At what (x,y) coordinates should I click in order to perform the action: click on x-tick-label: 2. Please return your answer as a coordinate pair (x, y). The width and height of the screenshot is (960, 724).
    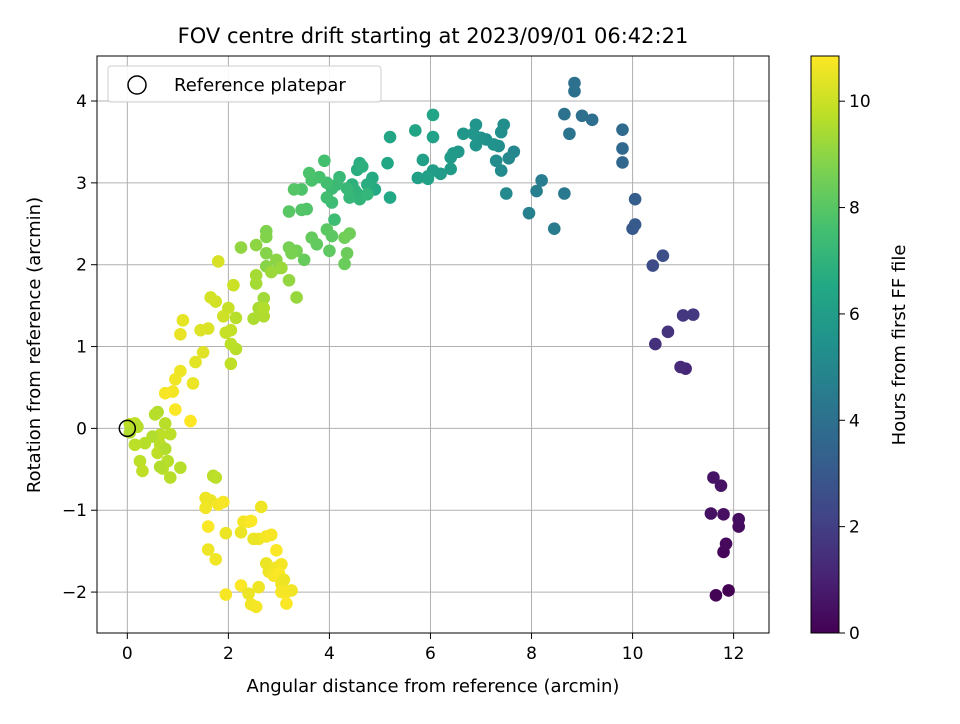
    Looking at the image, I should click on (228, 654).